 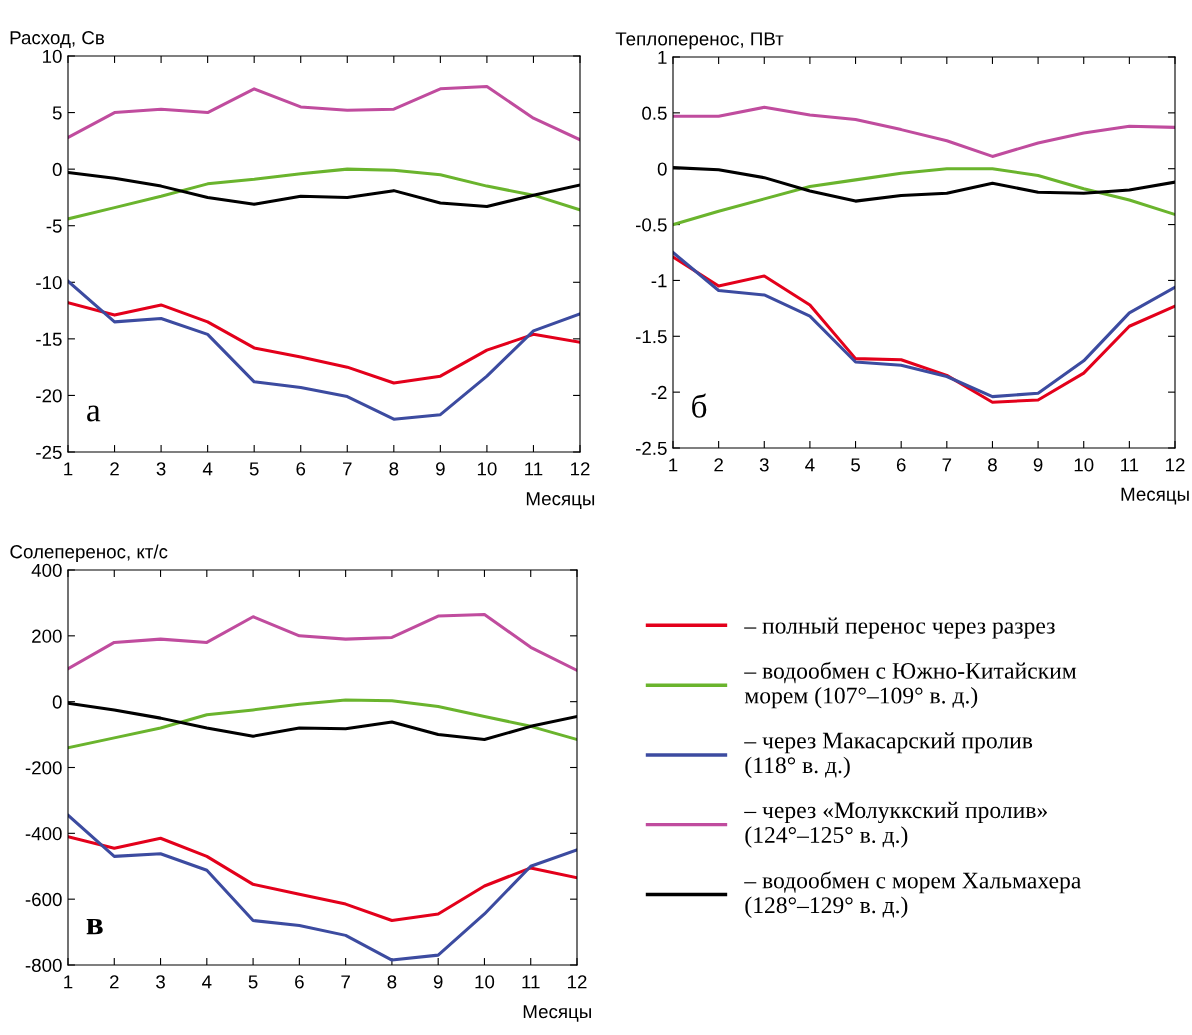 I want to click on y-tick-label: 5, so click(x=57, y=113).